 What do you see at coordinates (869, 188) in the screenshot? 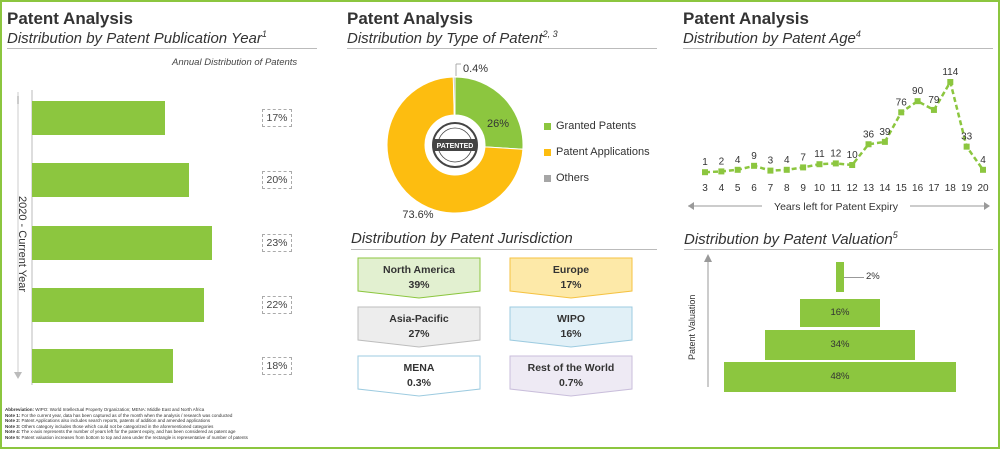
I see `age-tick-label: 13` at bounding box center [869, 188].